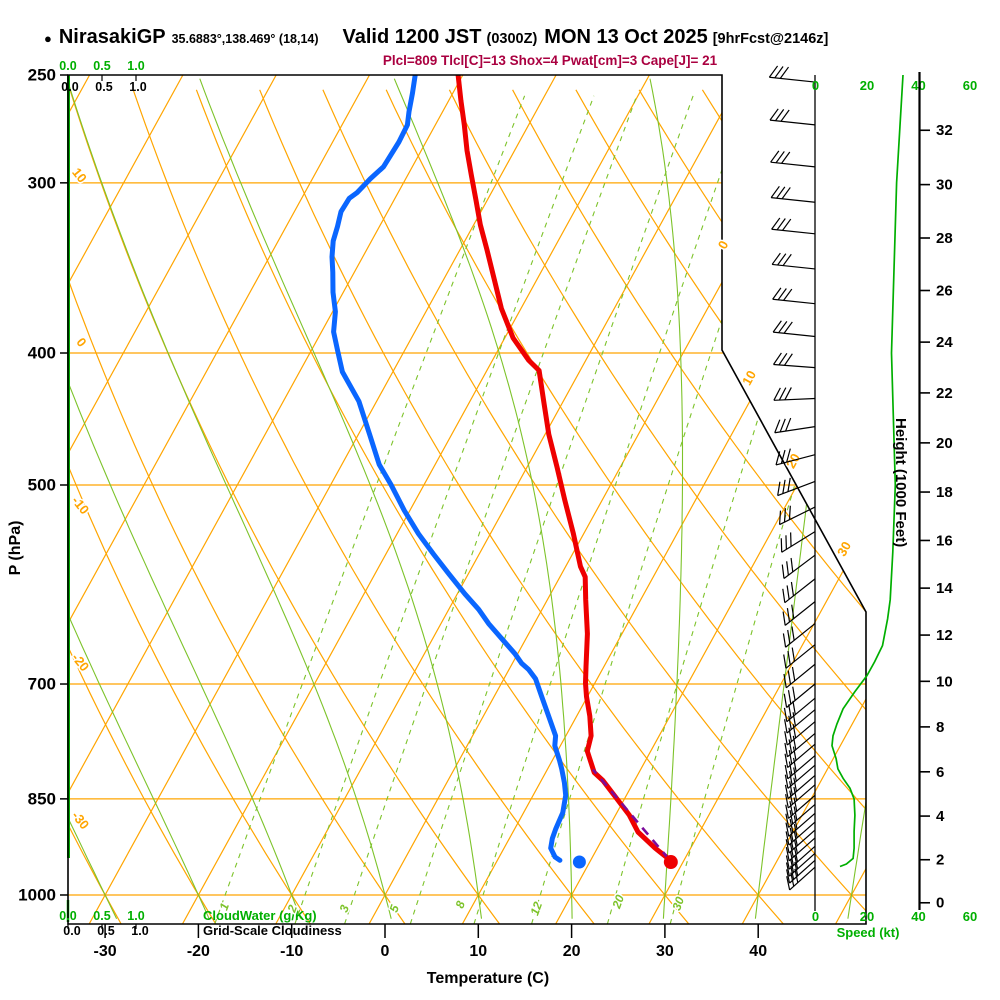 This screenshot has height=1000, width=1000. Describe the element at coordinates (260, 915) in the screenshot. I see `cloudwater-axis-title: CloudWater (g/Kg)` at that location.